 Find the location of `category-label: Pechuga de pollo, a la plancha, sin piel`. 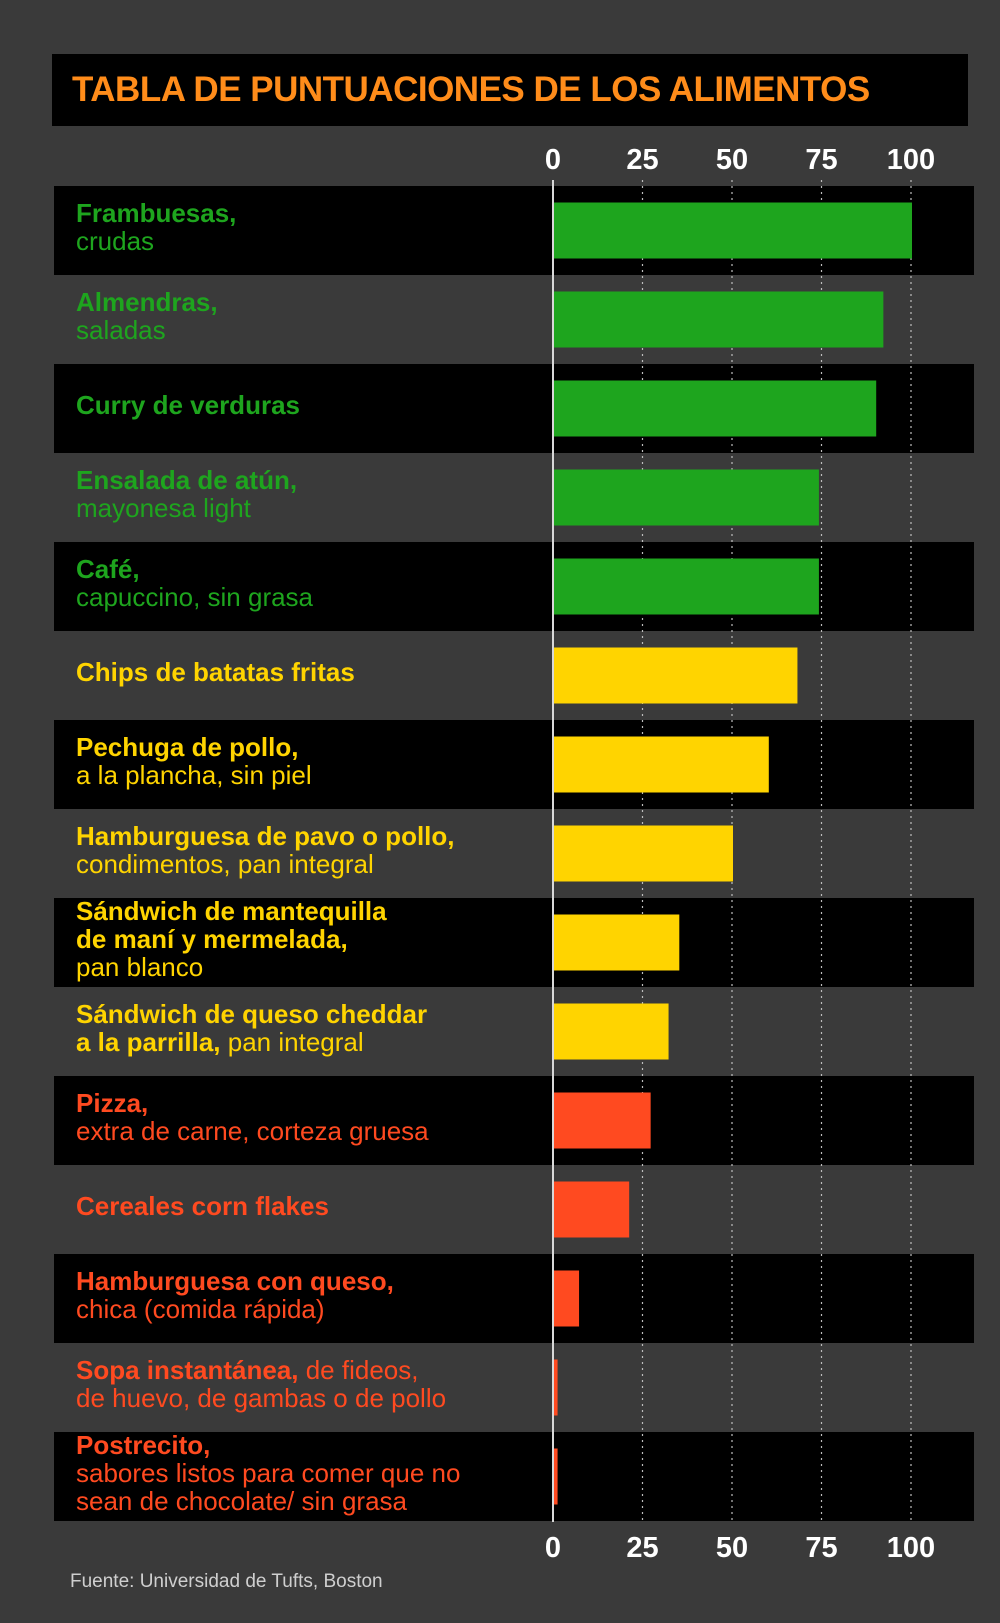

category-label: Pechuga de pollo, a la plancha, sin piel is located at coordinates (311, 761).